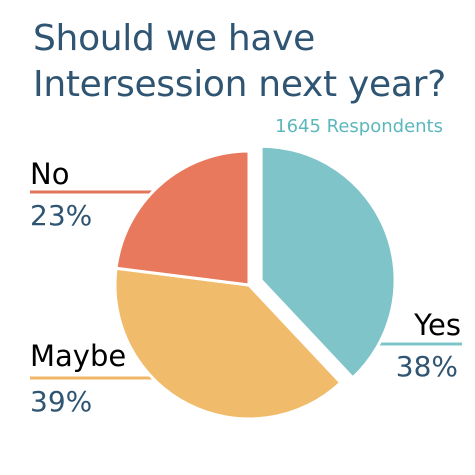  Describe the element at coordinates (182, 218) in the screenshot. I see `pie-slice-no` at that location.